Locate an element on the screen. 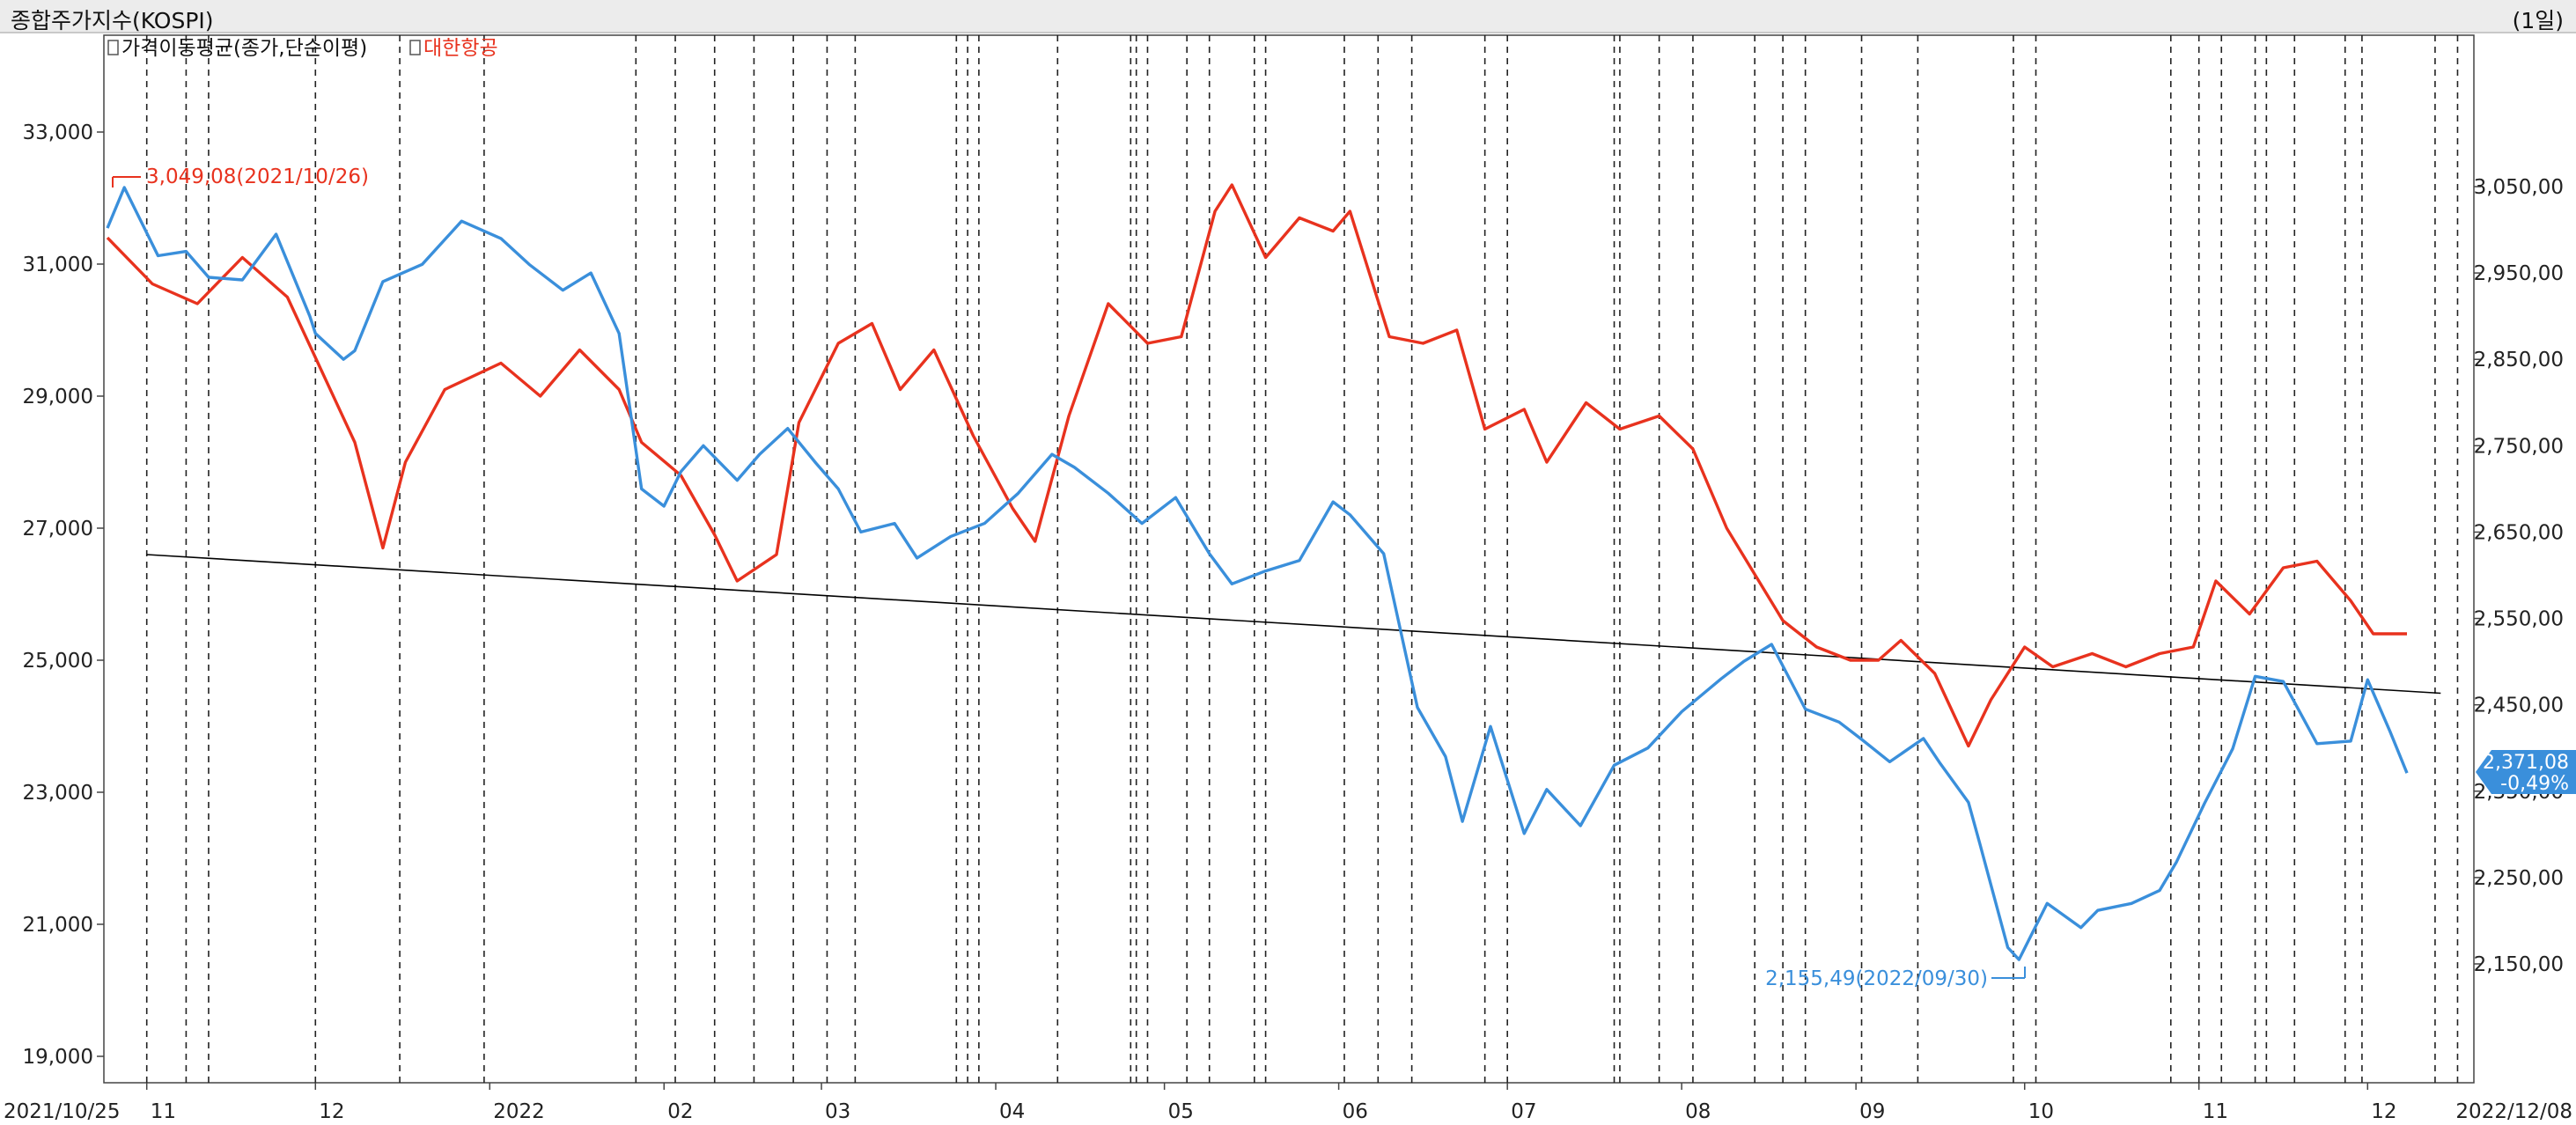 The width and height of the screenshot is (2576, 1125). right-tick-label: 2,750,00 is located at coordinates (2519, 446).